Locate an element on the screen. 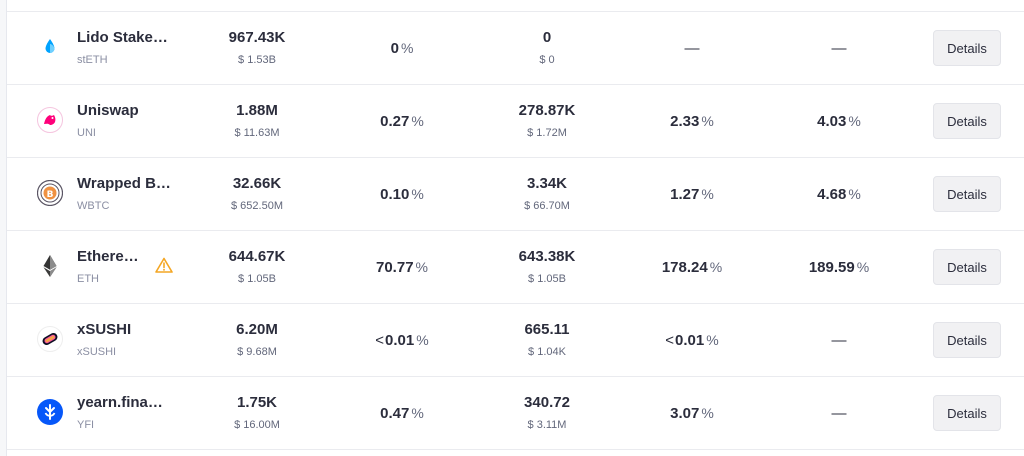  apy-secondary-value: 4.03 is located at coordinates (832, 121).